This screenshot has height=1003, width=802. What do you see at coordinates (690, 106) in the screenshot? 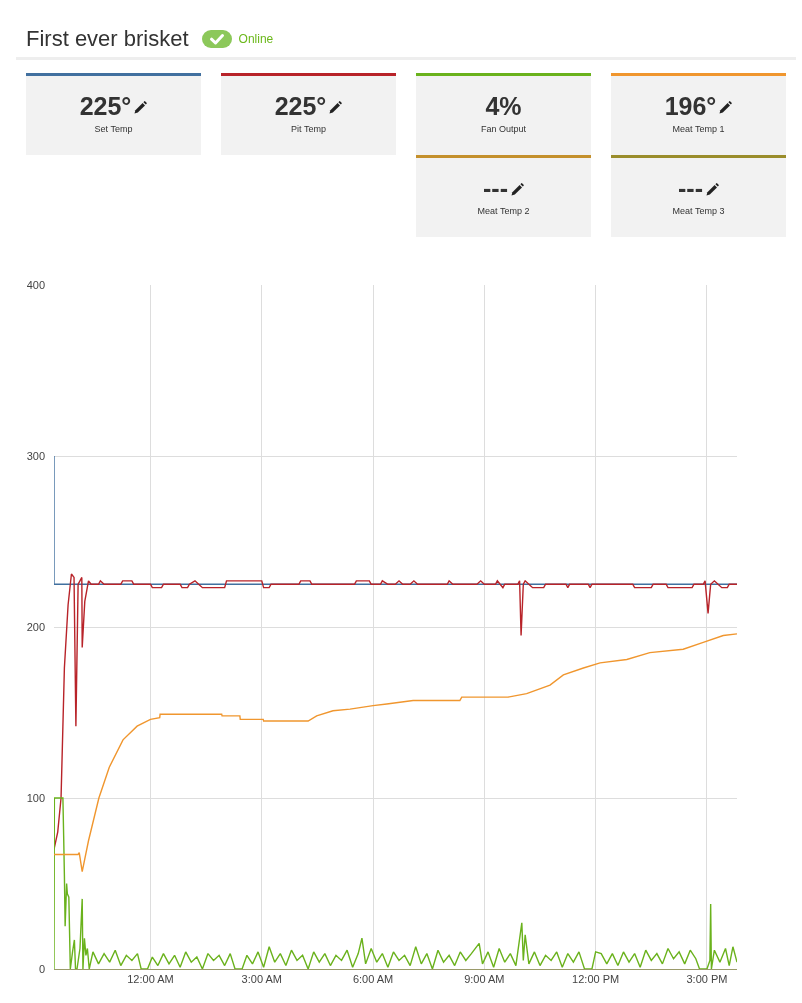
I see `text: 196°` at bounding box center [690, 106].